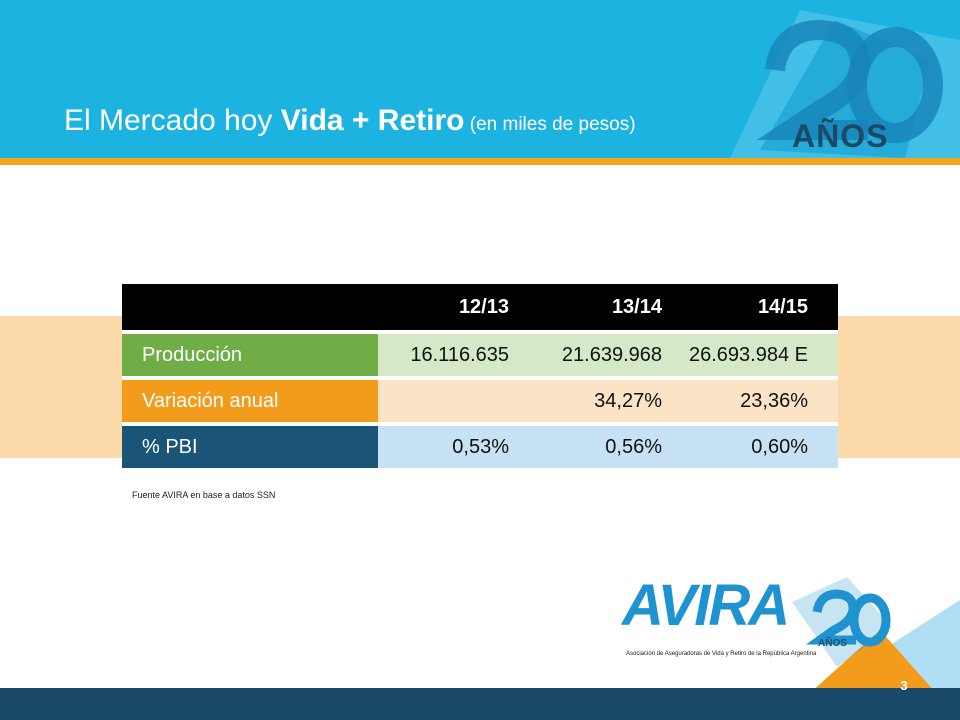 The height and width of the screenshot is (720, 960). Describe the element at coordinates (250, 401) in the screenshot. I see `row-label: Variación anual` at that location.